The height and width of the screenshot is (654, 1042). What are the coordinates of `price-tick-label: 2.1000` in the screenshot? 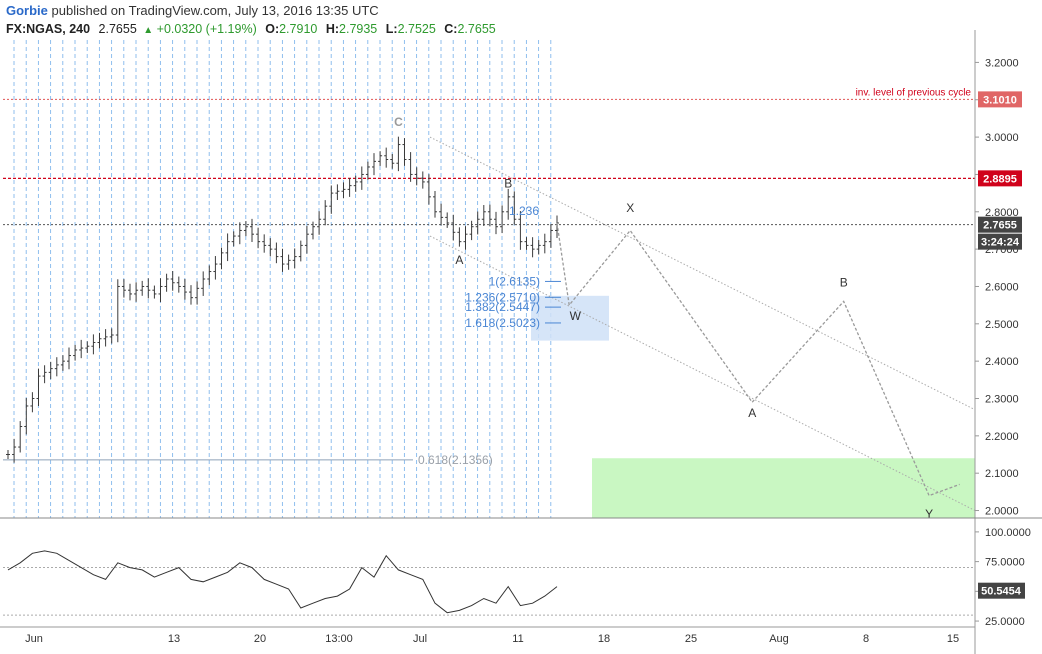 It's located at (1002, 474).